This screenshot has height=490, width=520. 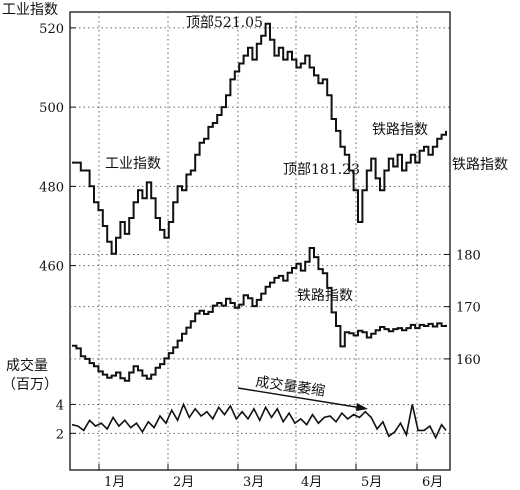 What do you see at coordinates (224, 23) in the screenshot?
I see `industrial-peak-annotation: 顶部521.05` at bounding box center [224, 23].